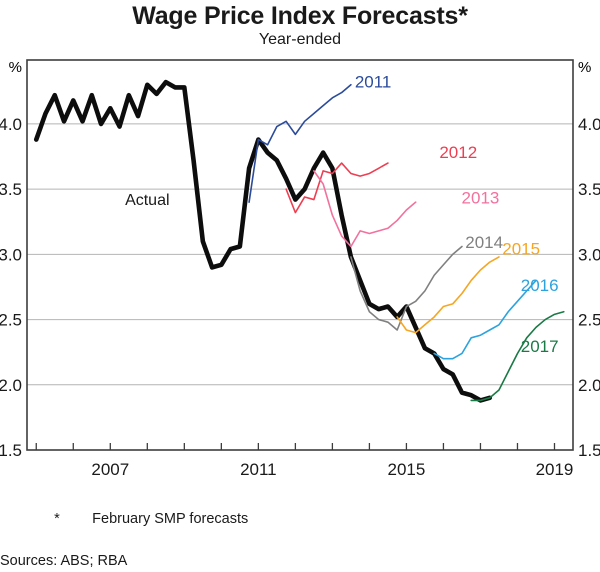 The width and height of the screenshot is (600, 572). What do you see at coordinates (300, 16) in the screenshot?
I see `chart-title: Wage Price Index Forecasts*` at bounding box center [300, 16].